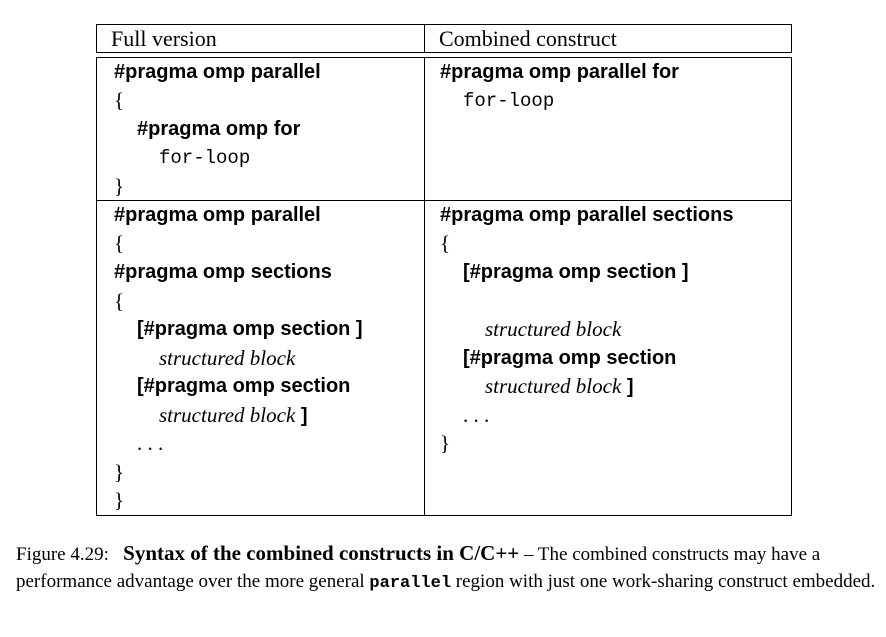  I want to click on header-full-version-label: Full version, so click(164, 38).